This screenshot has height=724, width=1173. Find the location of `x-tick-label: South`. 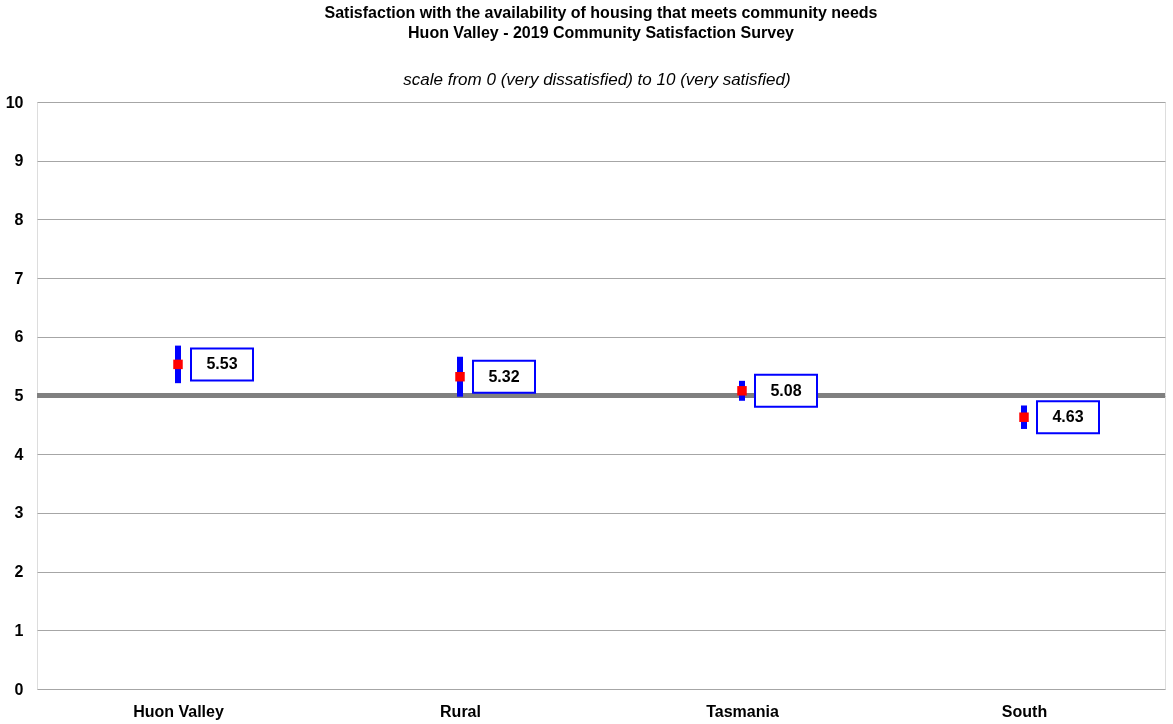

x-tick-label: South is located at coordinates (1024, 711).